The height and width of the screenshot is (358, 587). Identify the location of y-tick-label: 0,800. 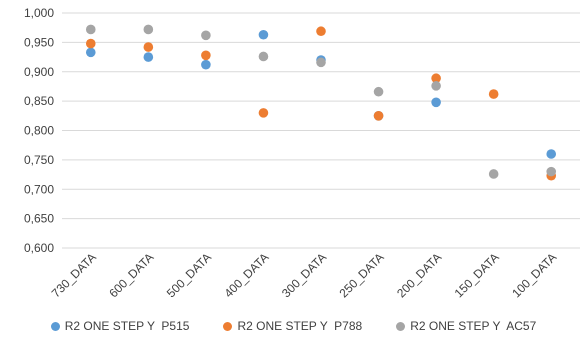
(39, 131).